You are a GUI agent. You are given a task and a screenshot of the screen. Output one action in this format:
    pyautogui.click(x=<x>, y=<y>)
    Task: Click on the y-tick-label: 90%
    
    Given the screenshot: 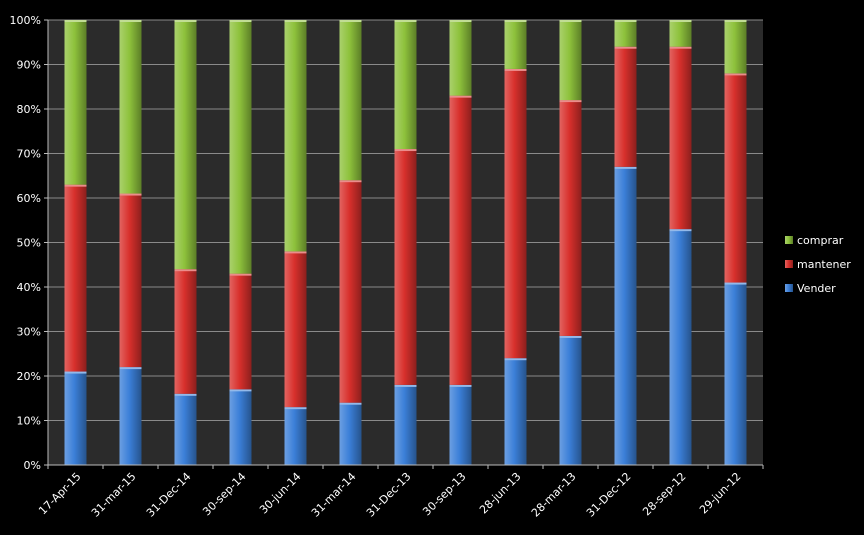 What is the action you would take?
    pyautogui.click(x=29, y=65)
    